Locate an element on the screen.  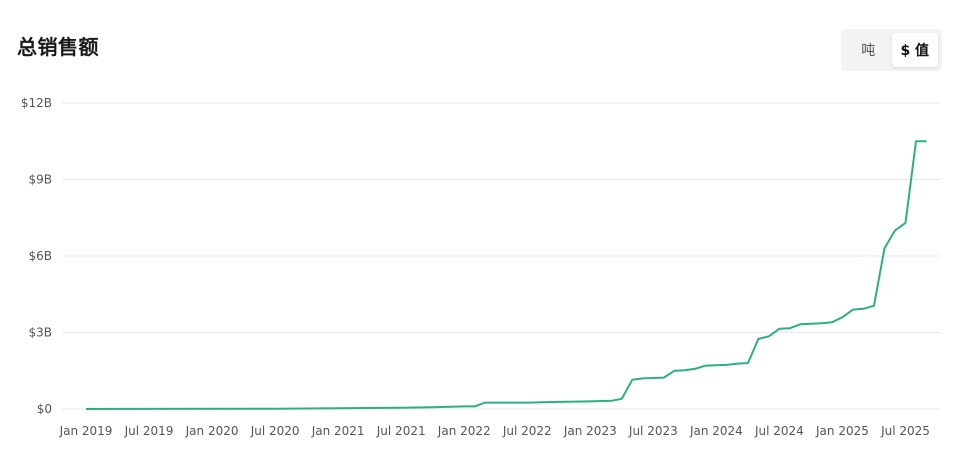
x-tick-label: Jul 2025 is located at coordinates (905, 431).